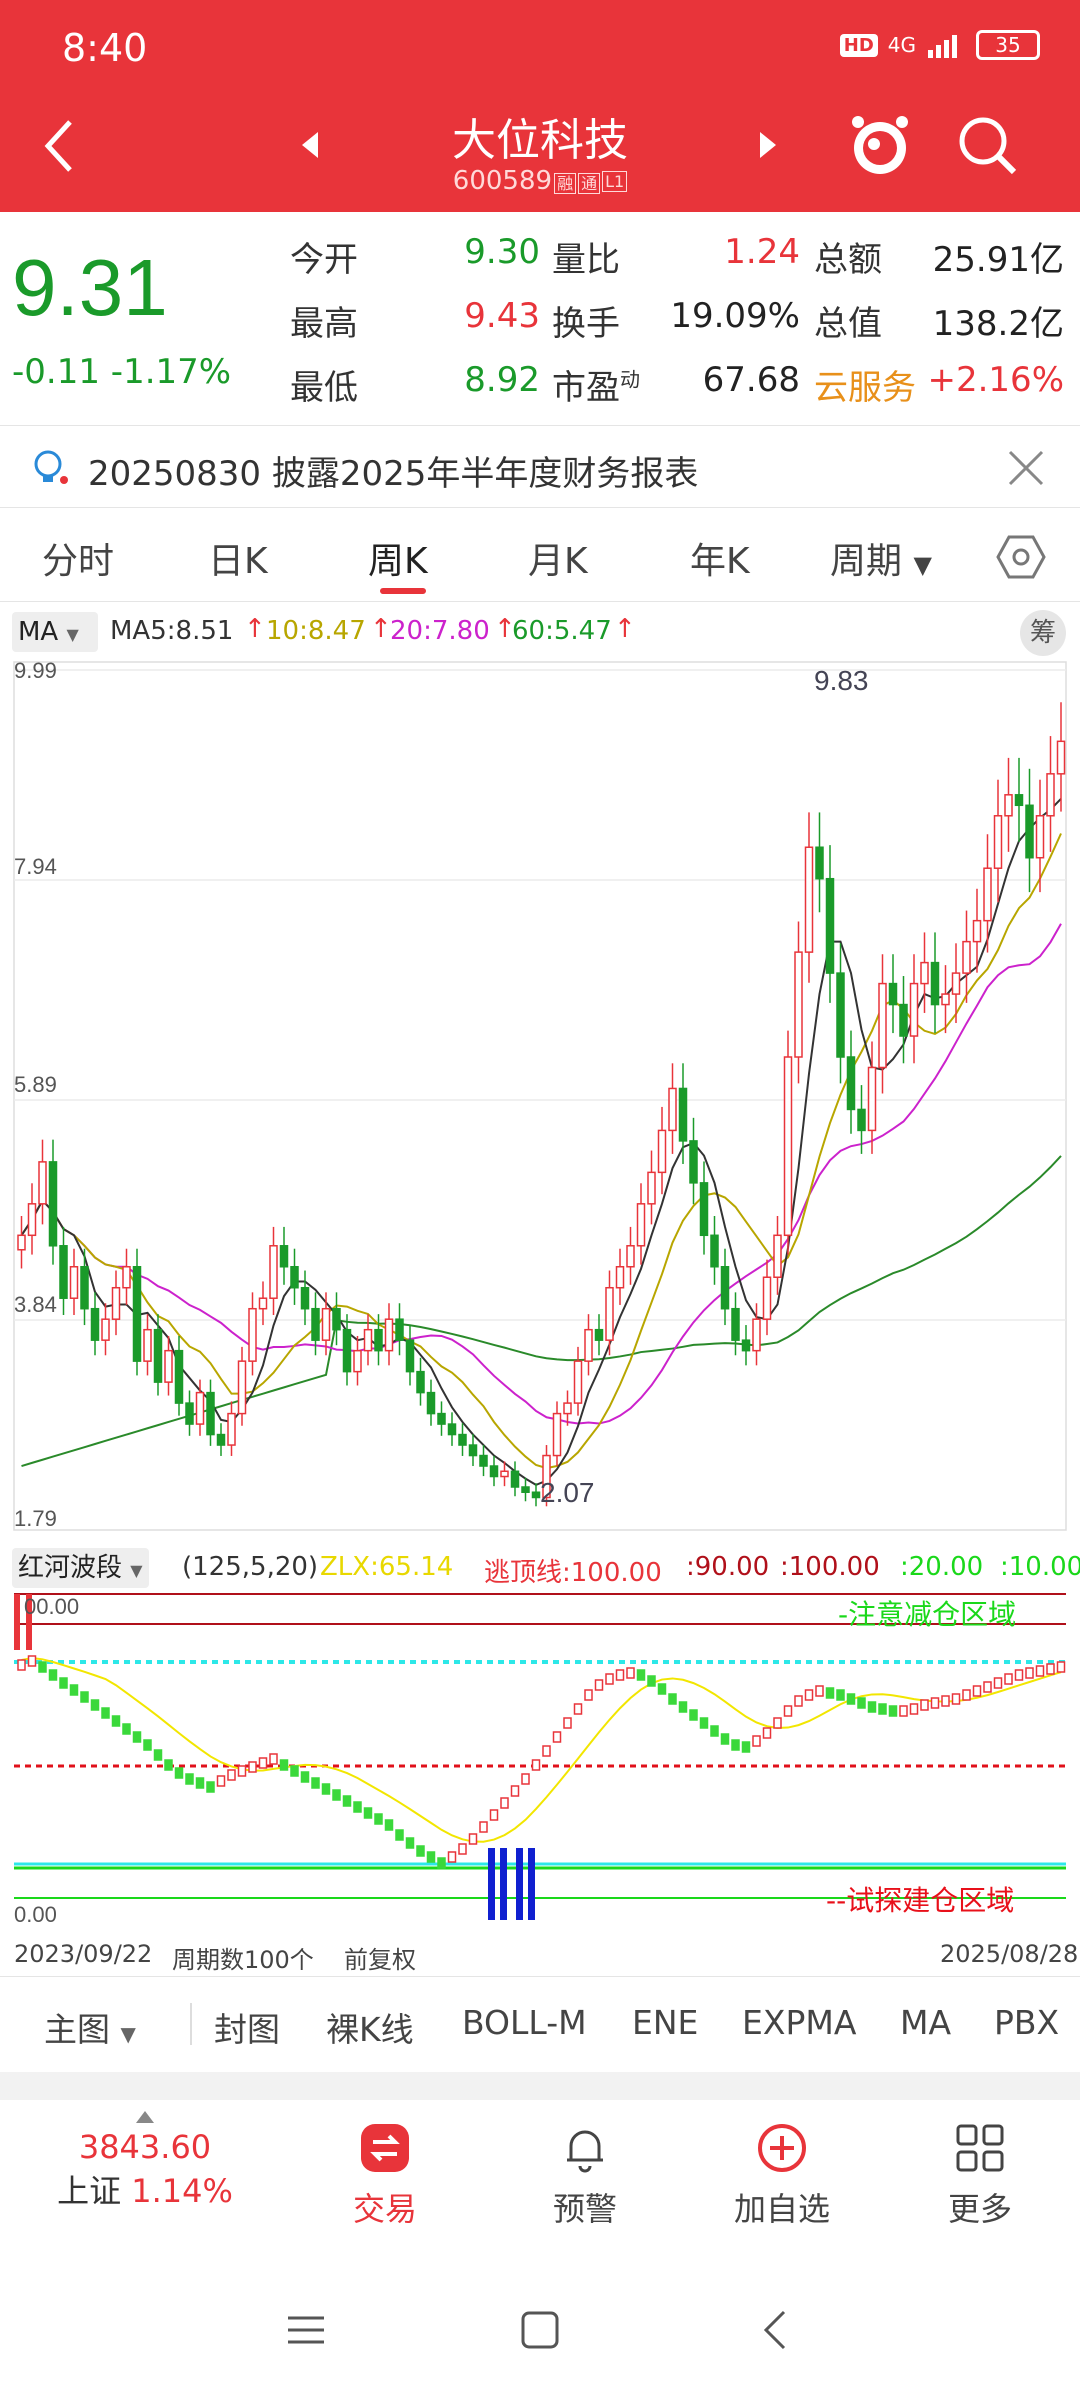 The height and width of the screenshot is (2400, 1080). I want to click on back-icon, so click(60, 146).